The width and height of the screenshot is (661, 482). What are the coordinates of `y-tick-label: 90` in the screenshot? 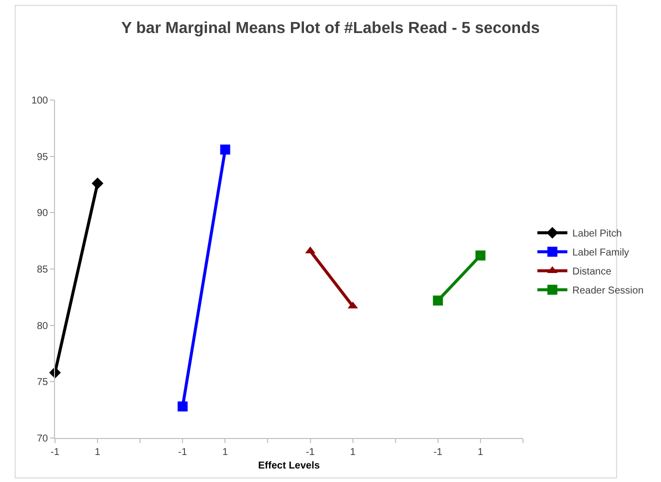 It's located at (42, 214).